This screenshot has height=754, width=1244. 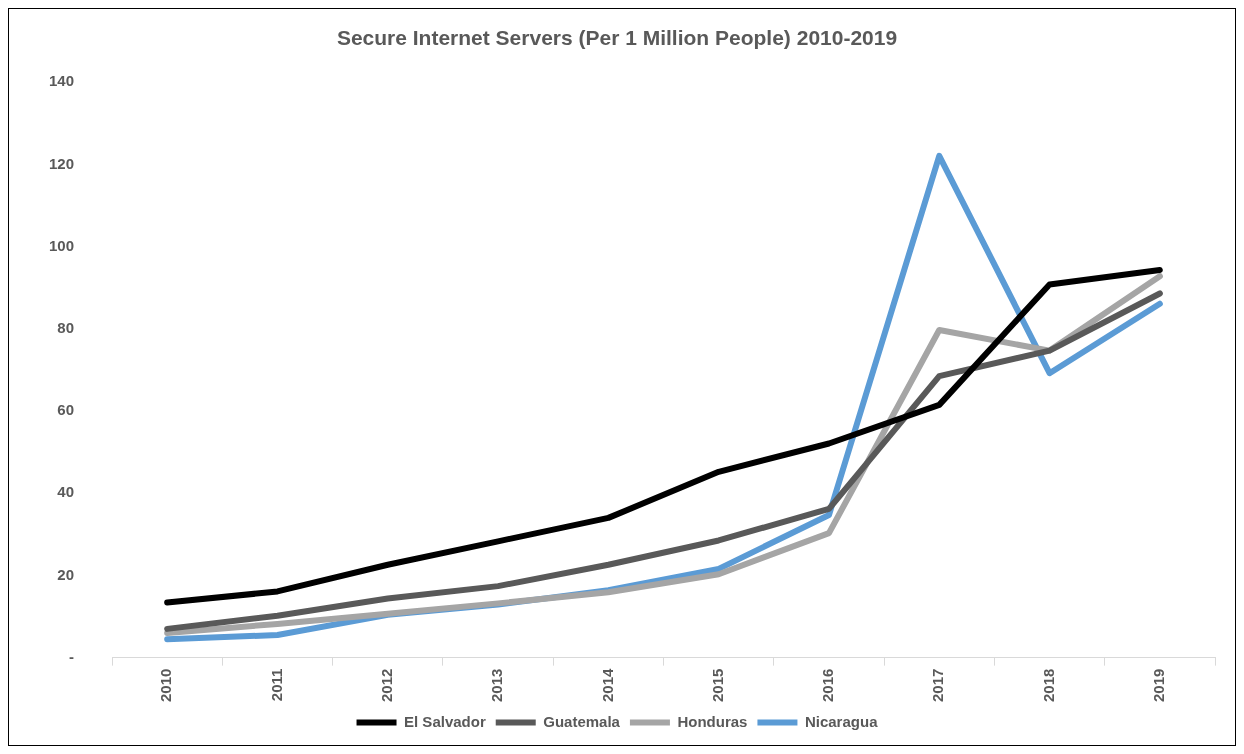 I want to click on x-tick-label: 2019, so click(x=1158, y=685).